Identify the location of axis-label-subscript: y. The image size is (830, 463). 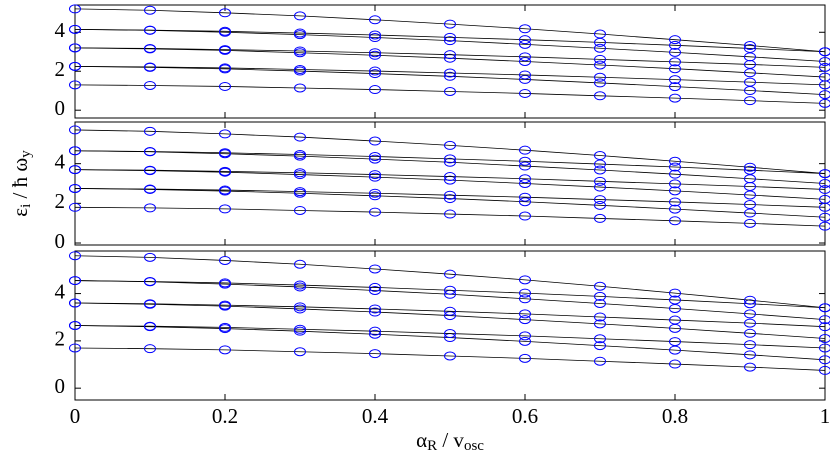
(26, 154).